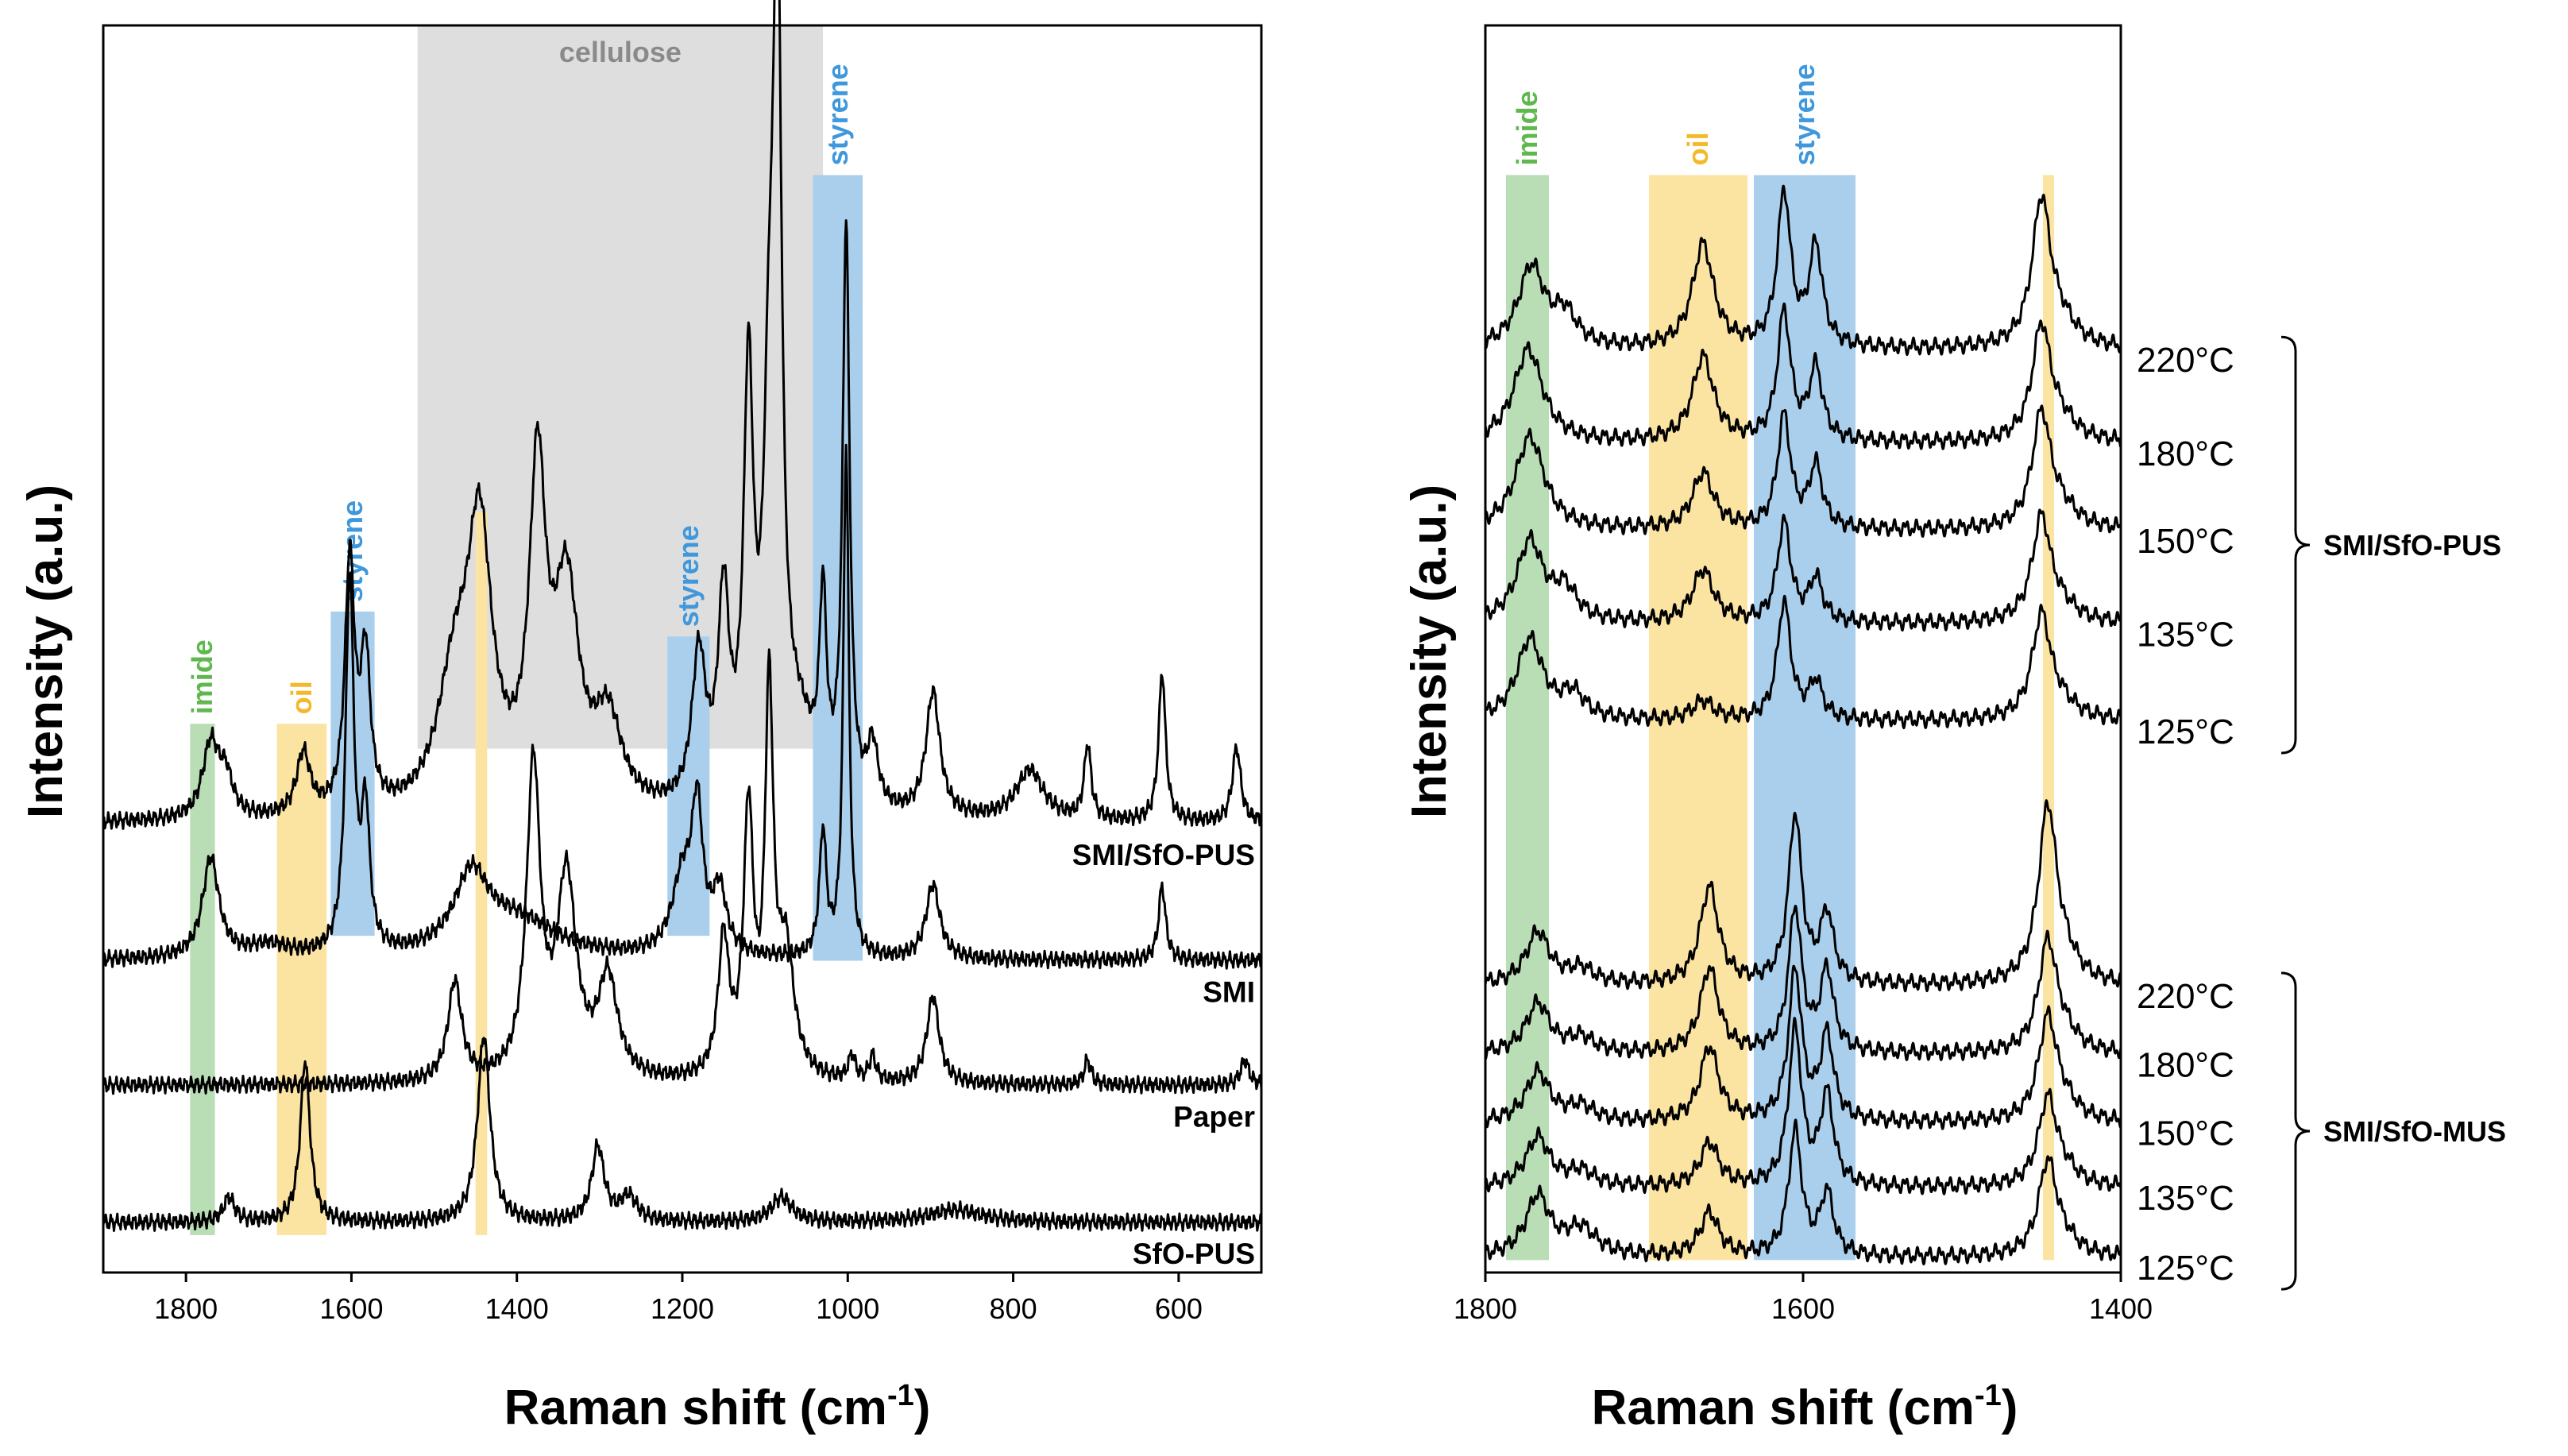 This screenshot has width=2568, height=1456. Describe the element at coordinates (1803, 471) in the screenshot. I see `trace-smi-sfo-pus-150-c` at that location.